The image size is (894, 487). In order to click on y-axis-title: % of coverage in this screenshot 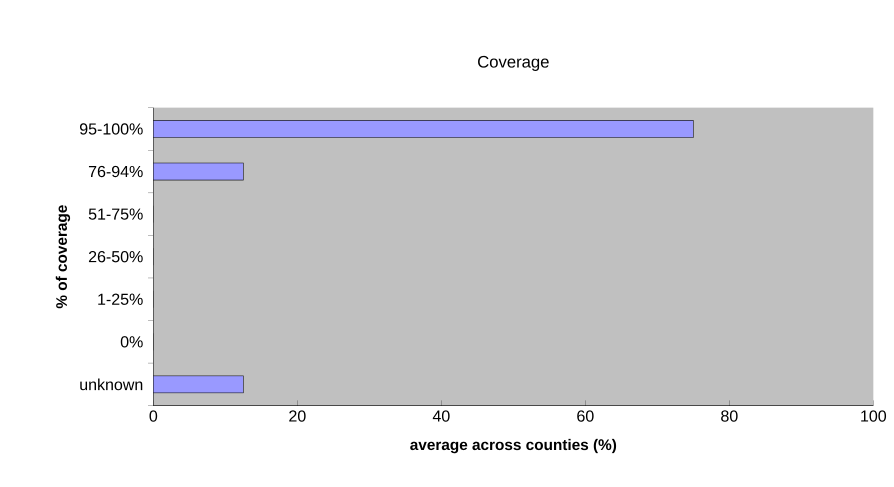, I will do `click(63, 256)`.